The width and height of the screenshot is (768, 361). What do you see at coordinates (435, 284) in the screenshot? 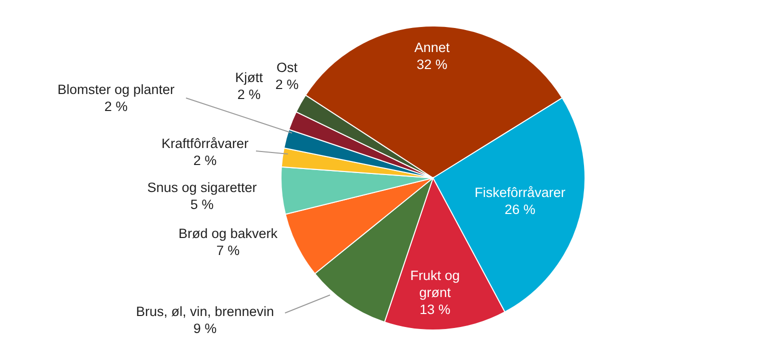
I see `slice-label: Frukt og grønt` at bounding box center [435, 284].